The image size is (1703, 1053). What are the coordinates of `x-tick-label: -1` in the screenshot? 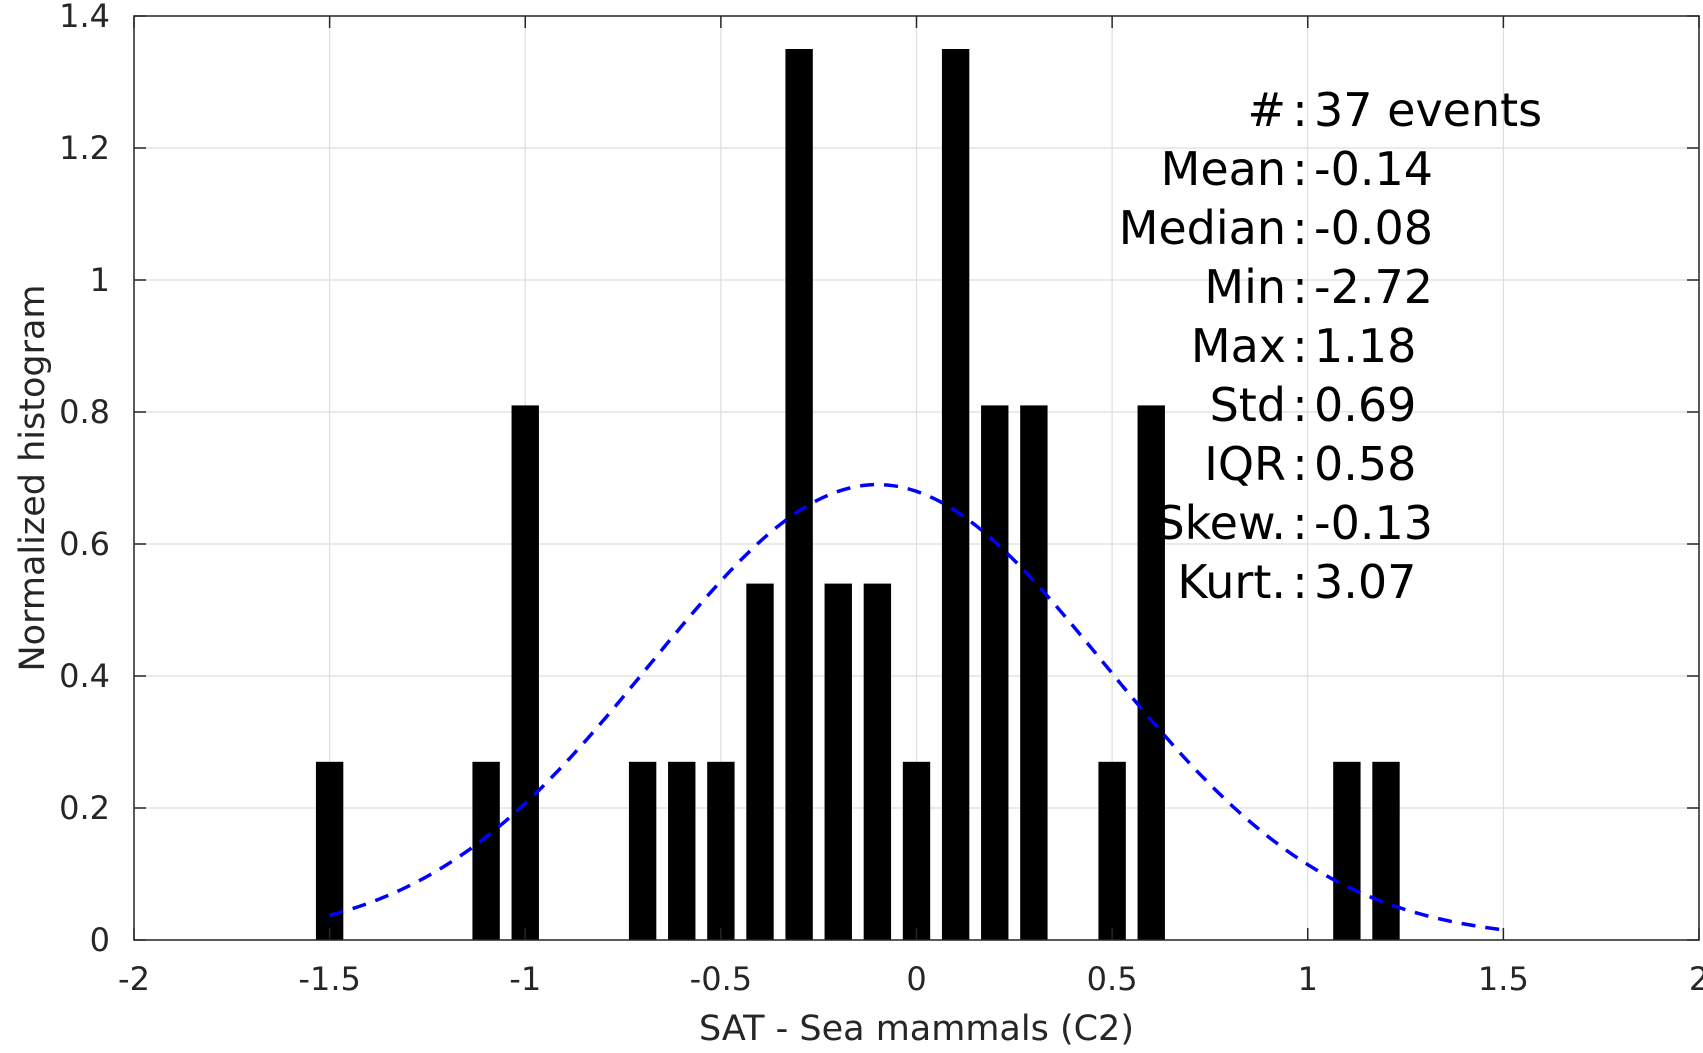 It's located at (525, 979).